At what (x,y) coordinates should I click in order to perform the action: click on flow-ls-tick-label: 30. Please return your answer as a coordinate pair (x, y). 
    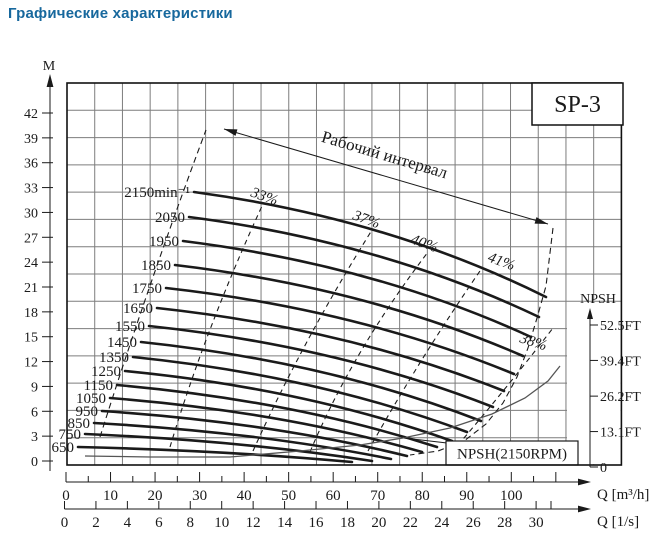
    Looking at the image, I should click on (536, 523).